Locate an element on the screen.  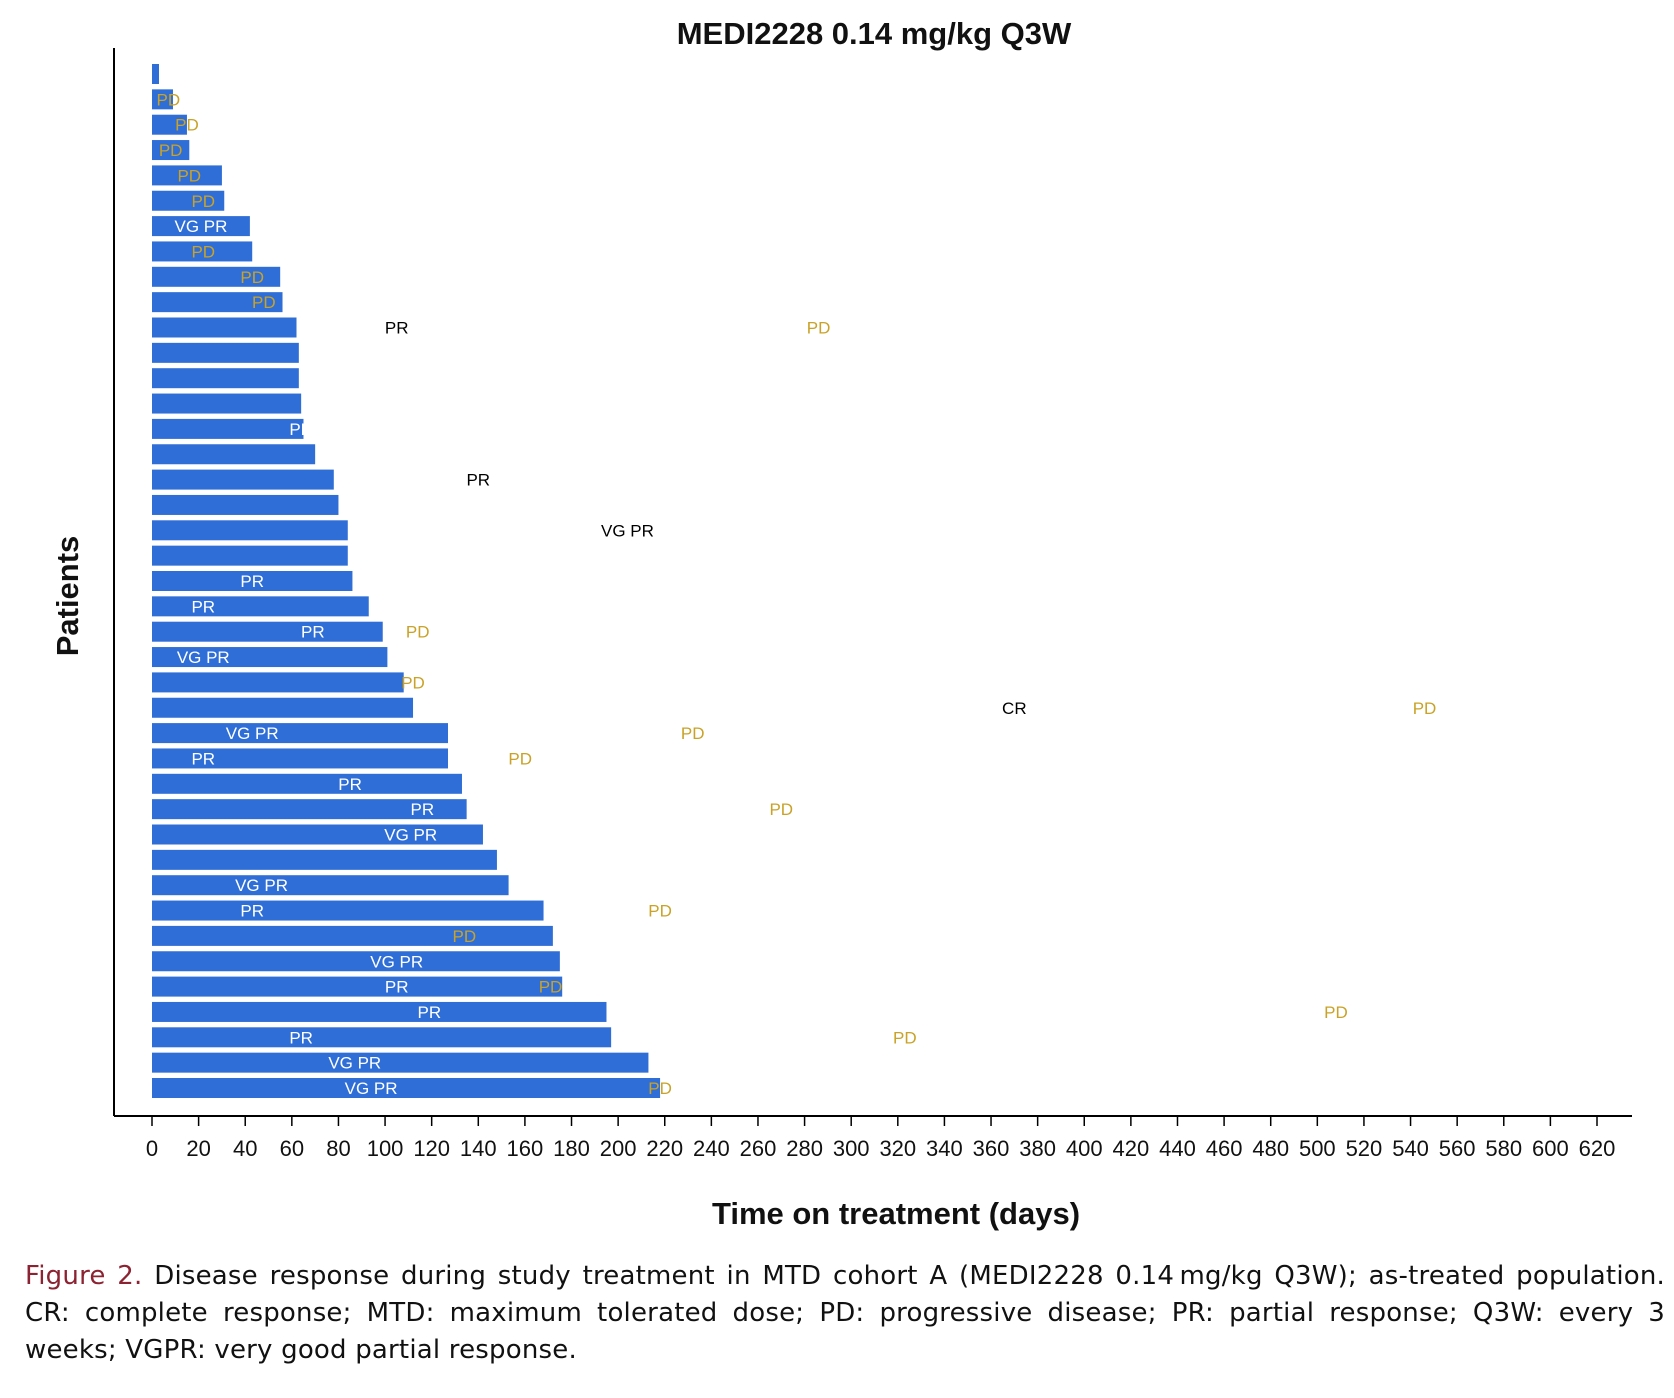
x-tick-label: 160 is located at coordinates (525, 1148).